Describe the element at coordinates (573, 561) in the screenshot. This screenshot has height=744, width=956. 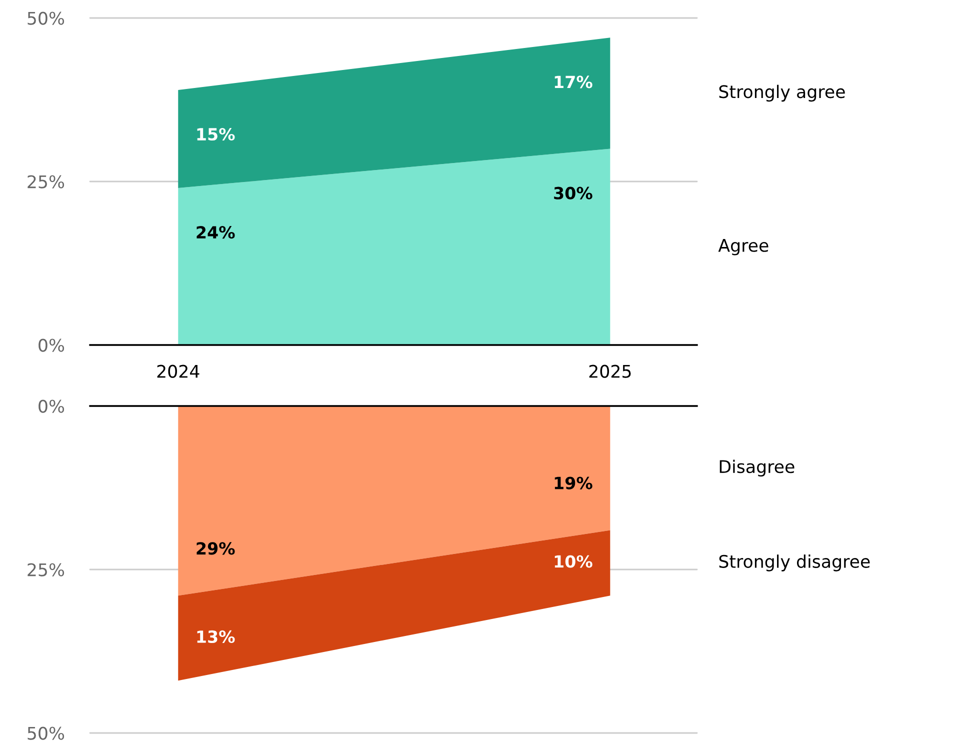
I see `data-label: 10%` at that location.